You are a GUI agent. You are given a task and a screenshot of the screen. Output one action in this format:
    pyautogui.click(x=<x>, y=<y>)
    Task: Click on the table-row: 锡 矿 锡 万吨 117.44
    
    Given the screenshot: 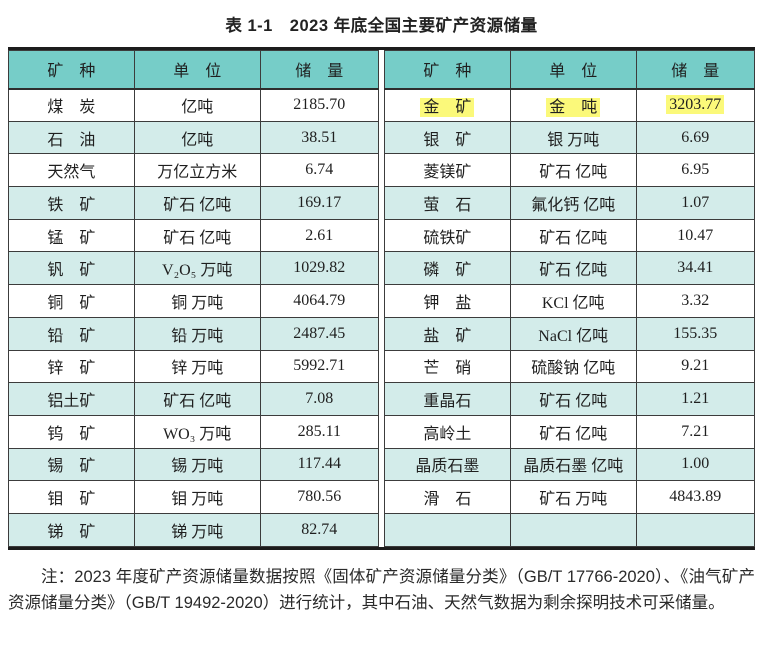 What is the action you would take?
    pyautogui.click(x=194, y=464)
    